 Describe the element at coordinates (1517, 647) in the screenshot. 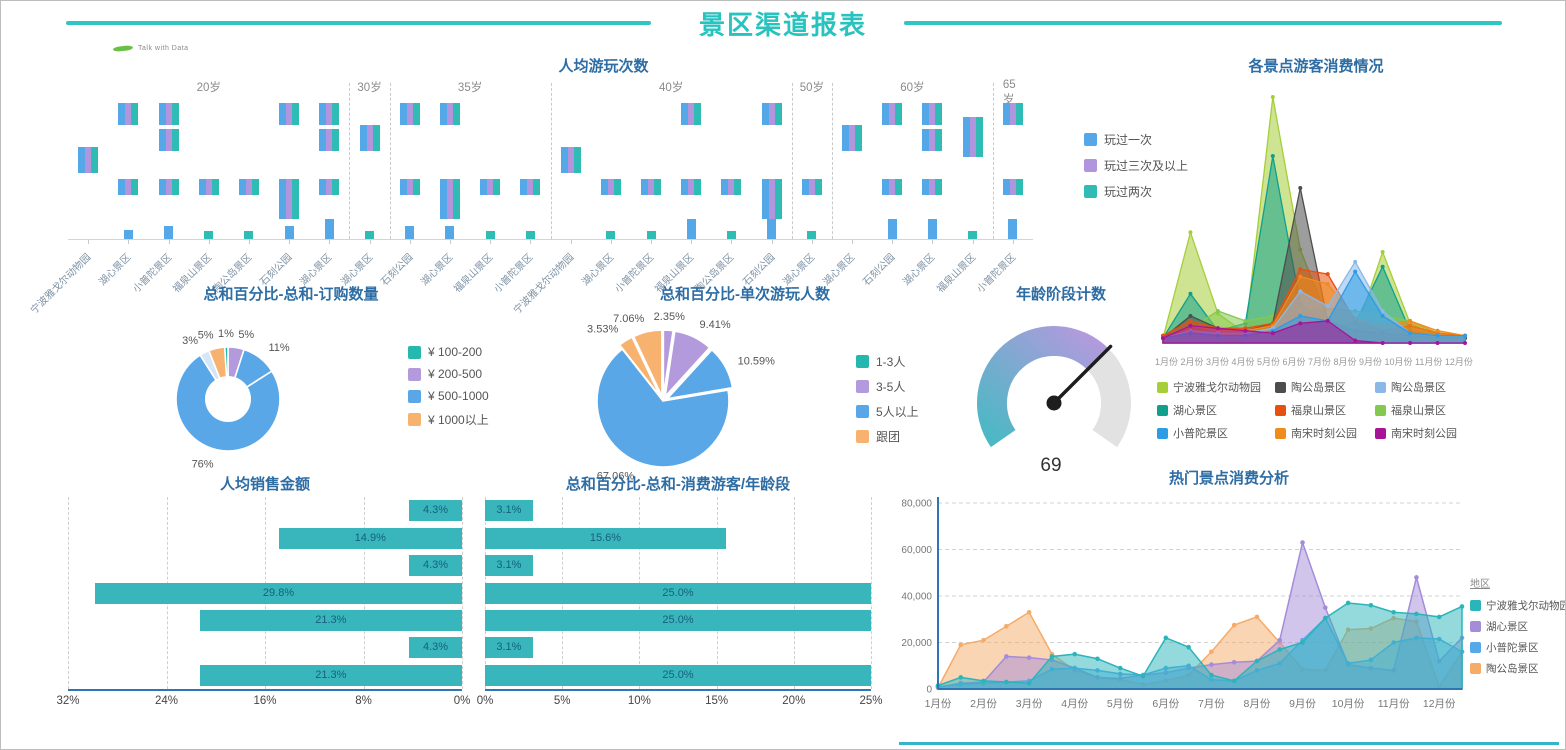

I see `legend-item: 小普陀景区` at that location.